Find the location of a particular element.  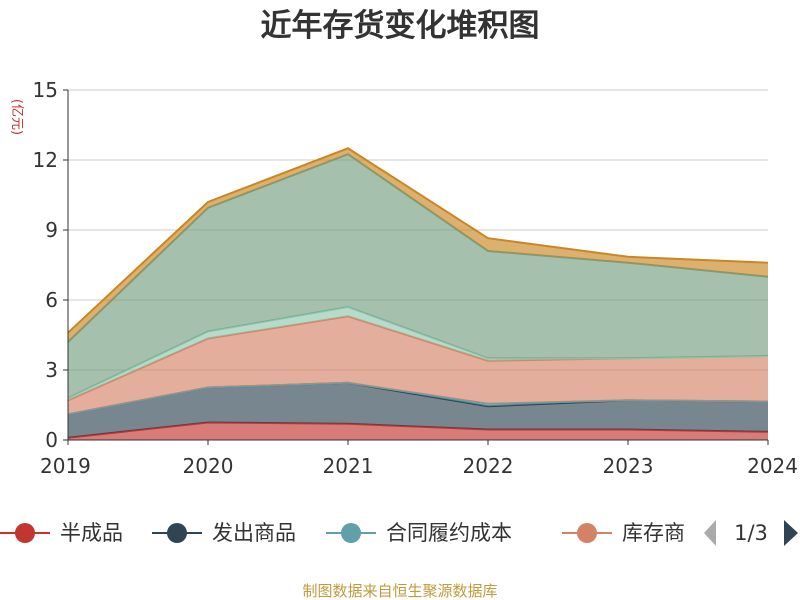

legend-page-indicator: 1/3 is located at coordinates (751, 533).